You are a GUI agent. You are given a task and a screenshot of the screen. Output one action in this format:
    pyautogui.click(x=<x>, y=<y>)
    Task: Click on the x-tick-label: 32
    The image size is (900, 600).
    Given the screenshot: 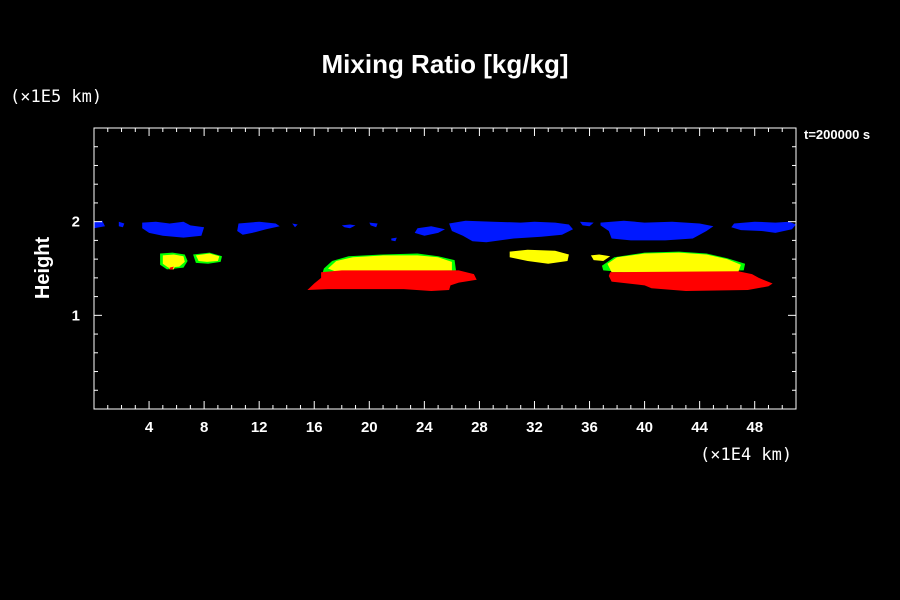 What is the action you would take?
    pyautogui.click(x=534, y=427)
    